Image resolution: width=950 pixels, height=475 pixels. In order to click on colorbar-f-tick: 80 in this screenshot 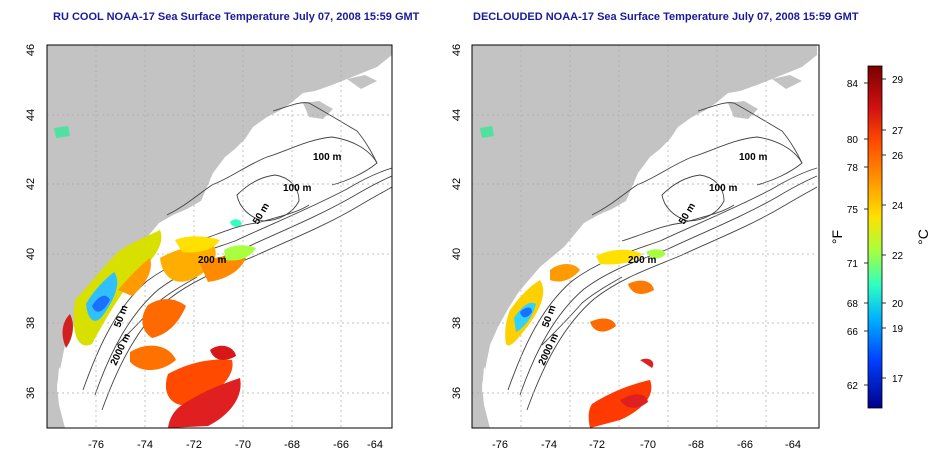, I will do `click(853, 140)`.